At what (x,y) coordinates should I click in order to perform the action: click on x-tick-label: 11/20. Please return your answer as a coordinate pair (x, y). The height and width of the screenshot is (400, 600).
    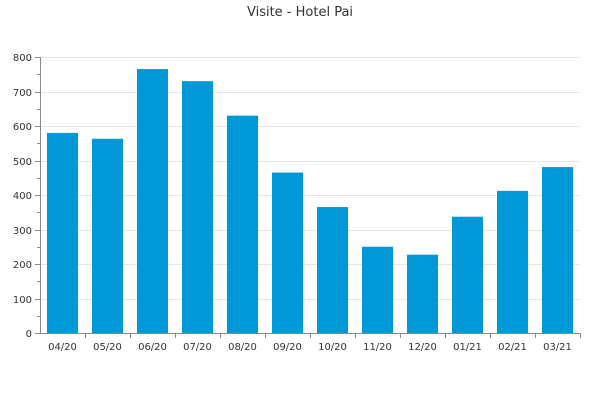
    Looking at the image, I should click on (377, 347).